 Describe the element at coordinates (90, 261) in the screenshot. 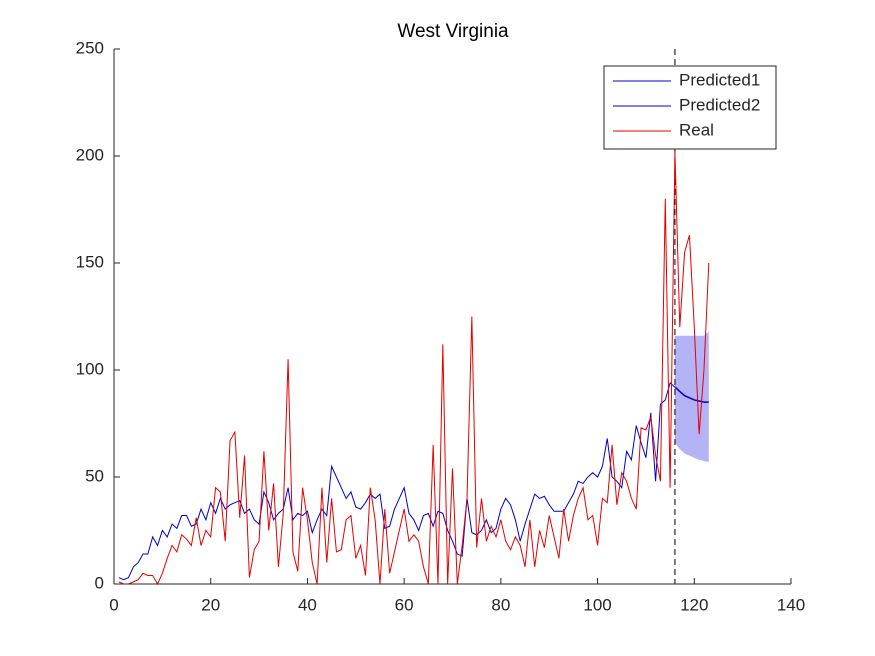

I see `y-tick-label: 150` at that location.